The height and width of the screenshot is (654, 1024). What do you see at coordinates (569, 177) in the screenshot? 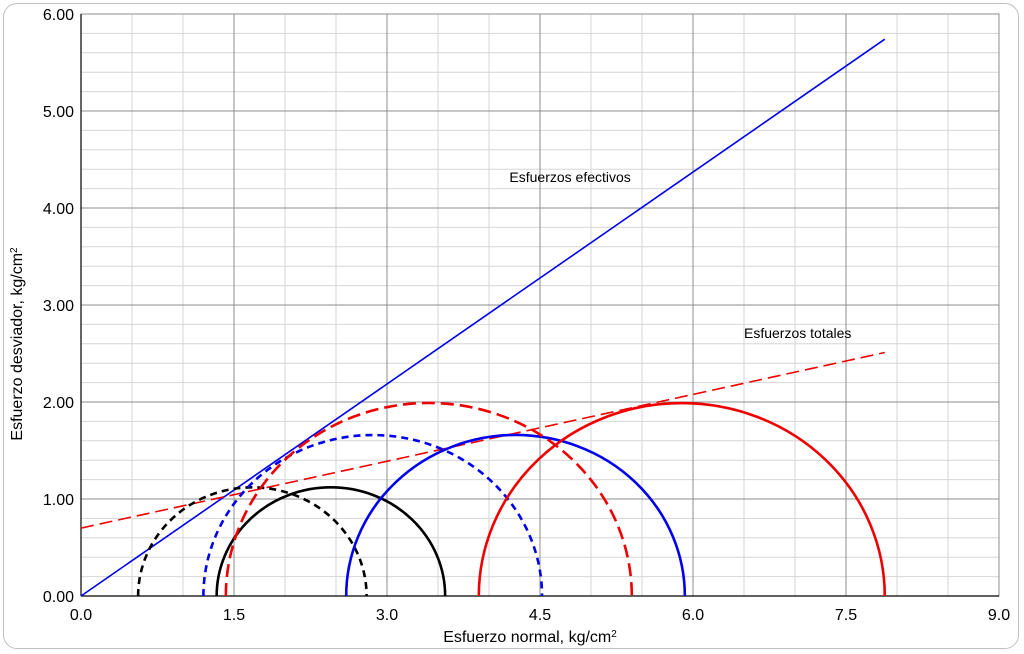
I see `effective-stress-label: Esfuerzos efectivos` at bounding box center [569, 177].